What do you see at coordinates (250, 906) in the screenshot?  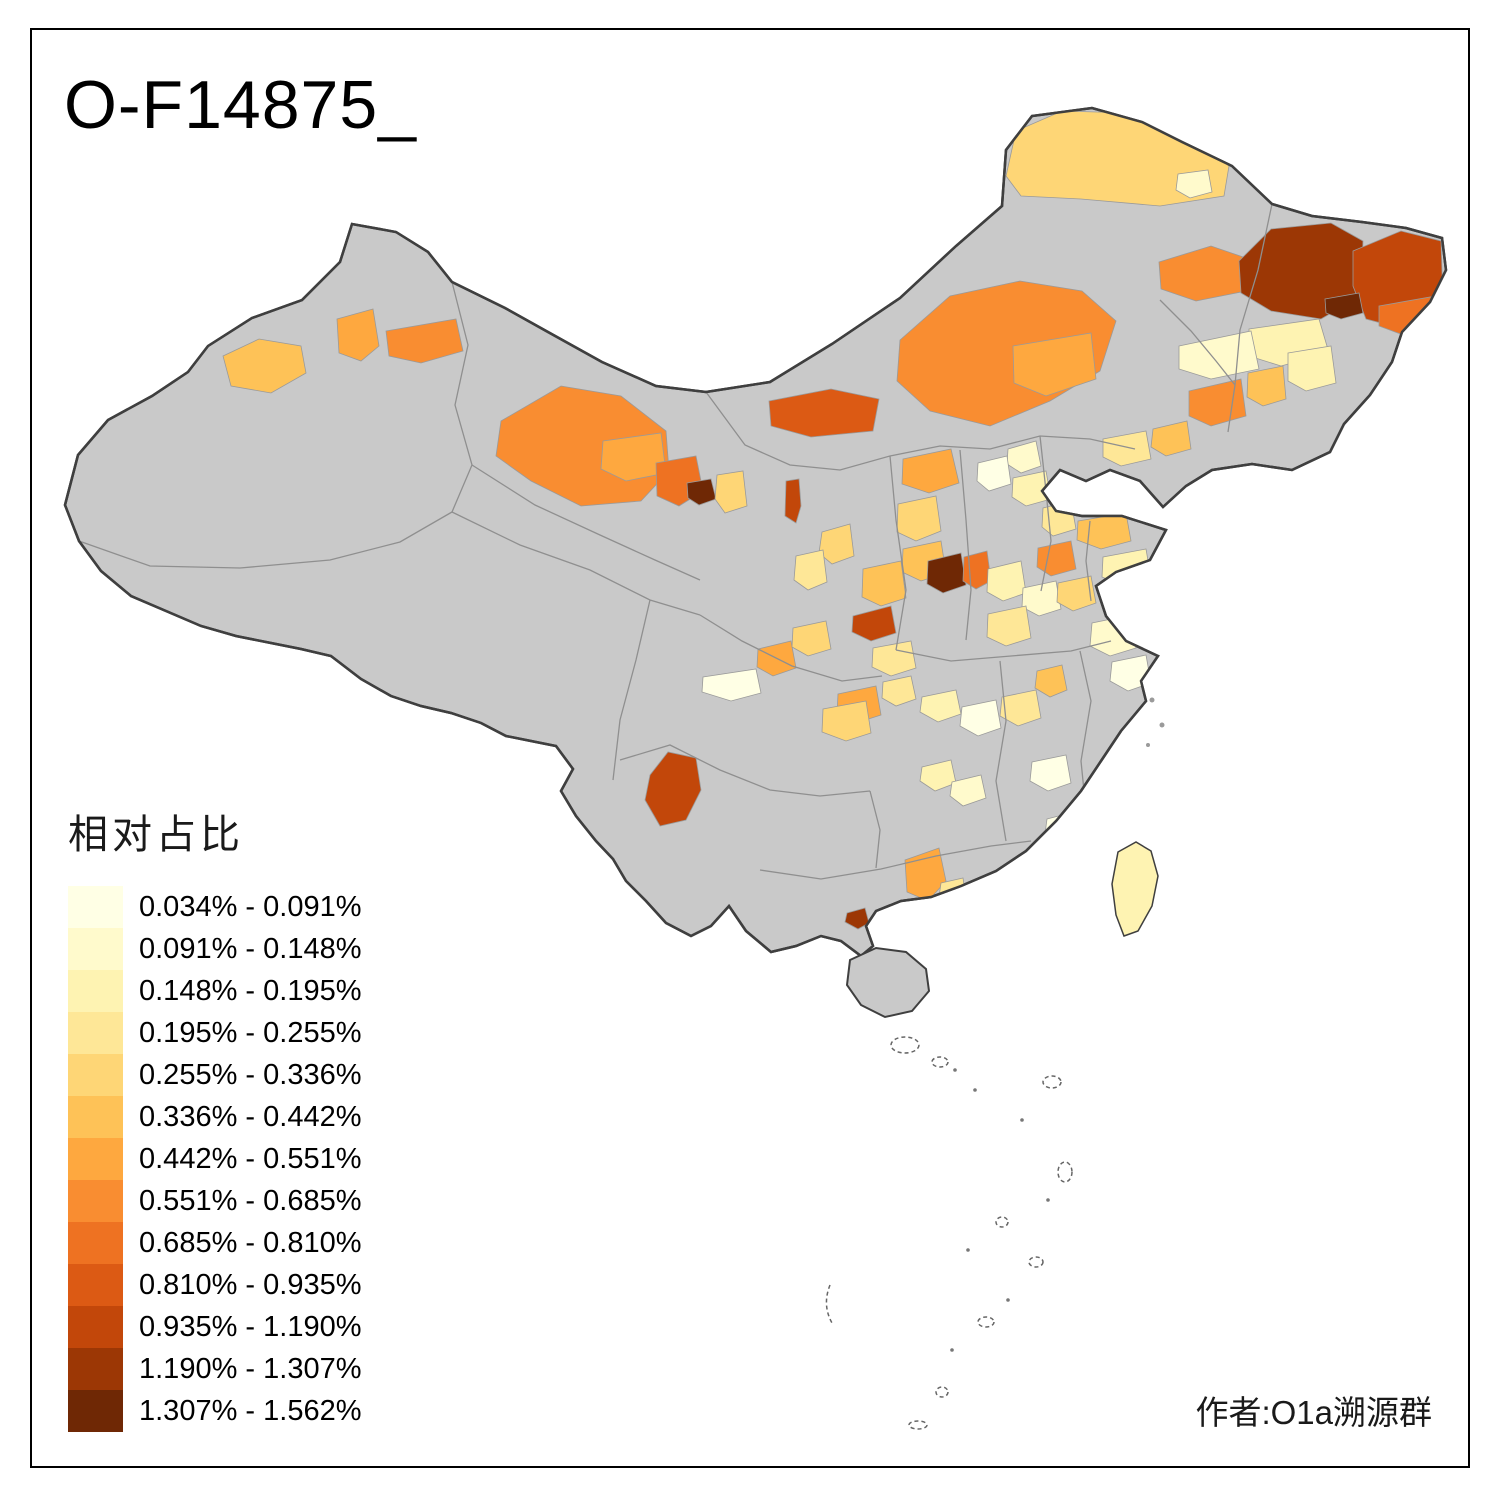 I see `legend-label: 0.034% - 0.091%` at bounding box center [250, 906].